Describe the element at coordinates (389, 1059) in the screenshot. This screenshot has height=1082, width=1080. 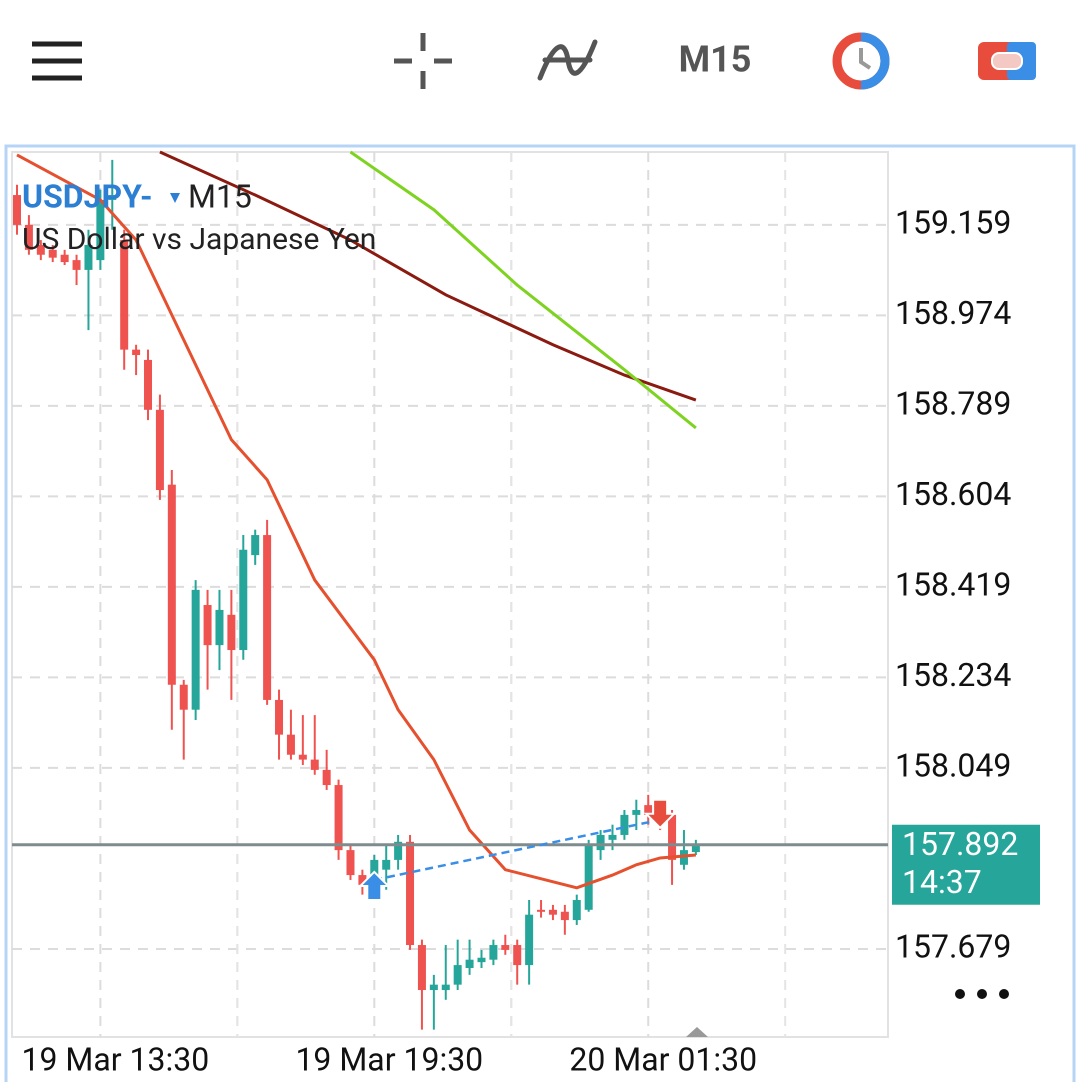
I see `x-tick-label: 19 Mar 19:30` at that location.